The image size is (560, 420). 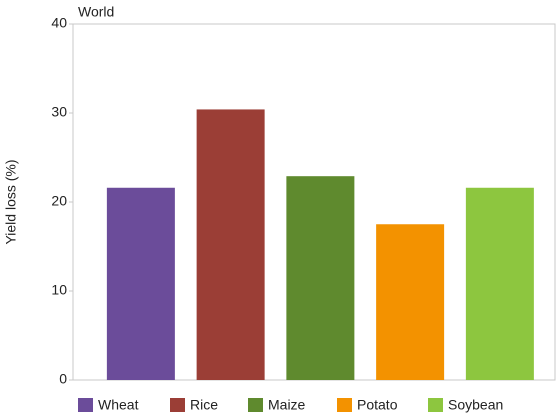 I want to click on legend-label: Wheat, so click(x=118, y=405).